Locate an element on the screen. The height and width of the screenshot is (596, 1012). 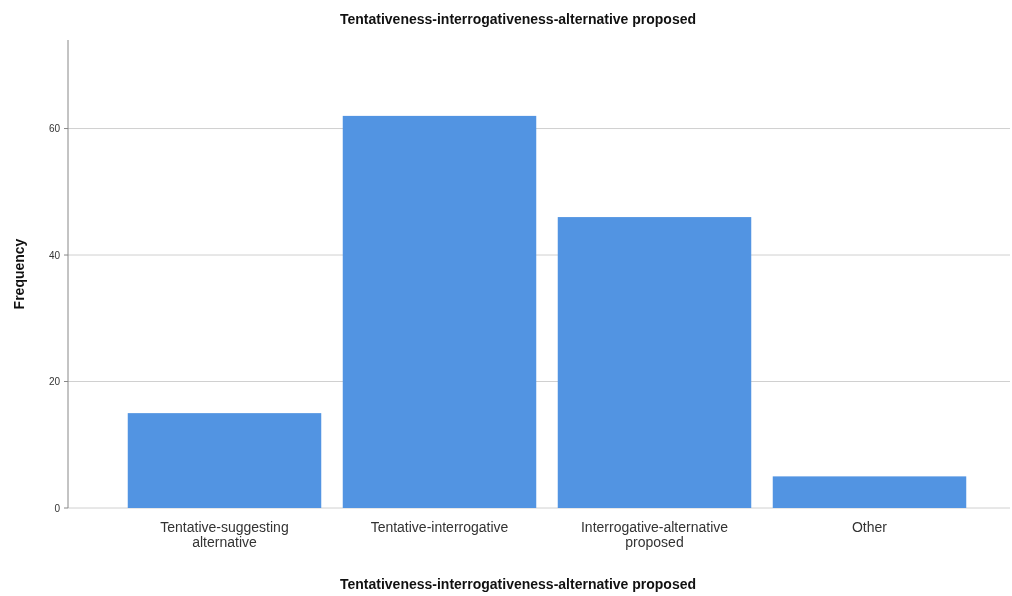
y-axis-title: Frequency is located at coordinates (19, 274).